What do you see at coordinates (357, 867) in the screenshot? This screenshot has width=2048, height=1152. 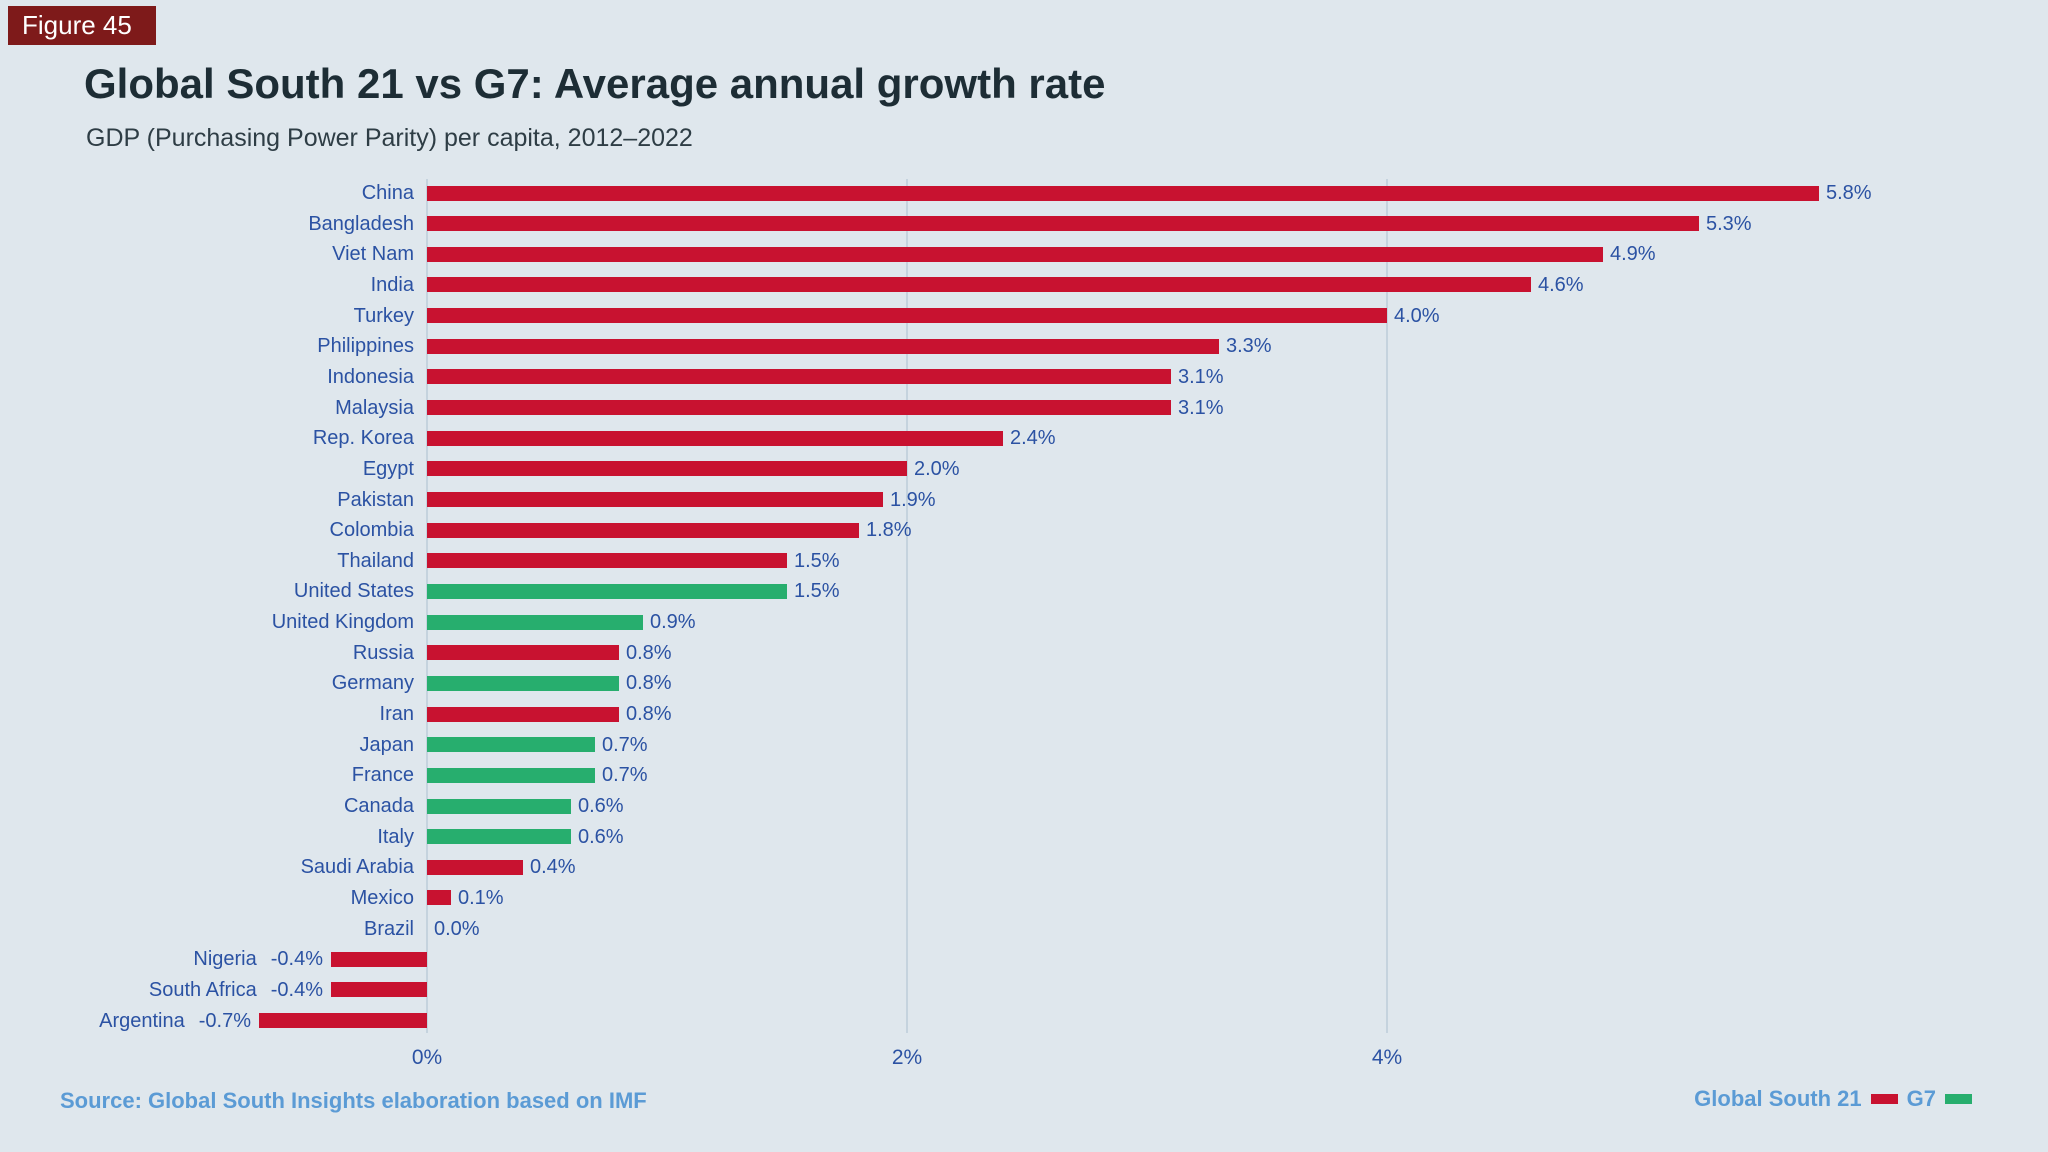 I see `category-label-saudi-arabia: Saudi Arabia` at bounding box center [357, 867].